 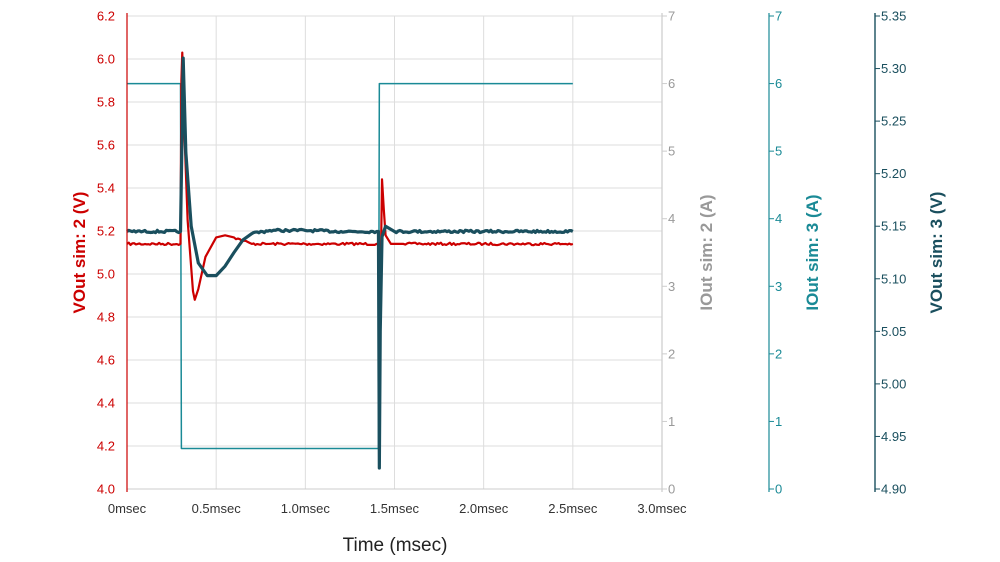 I want to click on x-tick-label: 1.0msec, so click(x=306, y=508).